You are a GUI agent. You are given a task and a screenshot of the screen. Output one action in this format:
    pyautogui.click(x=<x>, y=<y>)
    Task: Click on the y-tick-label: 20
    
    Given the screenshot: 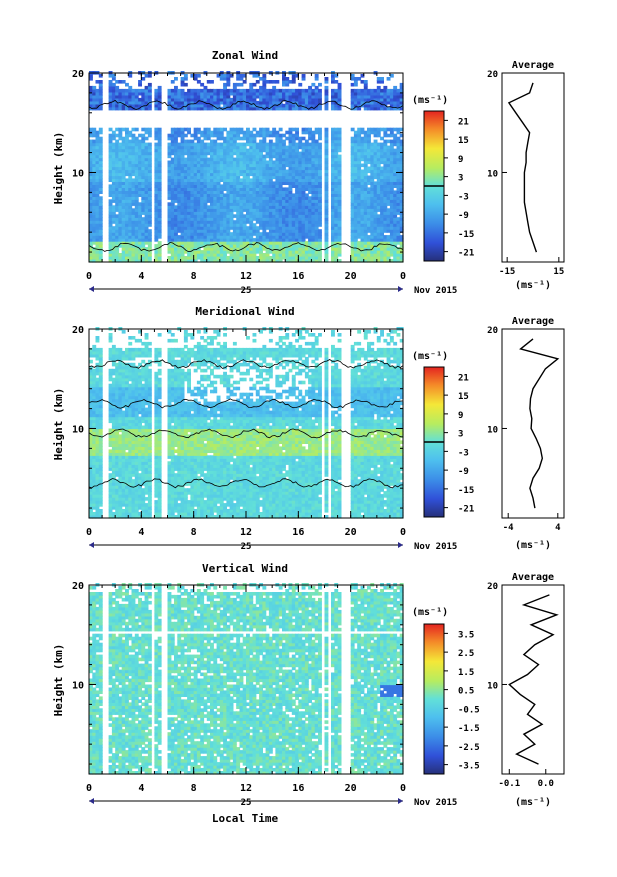 What is the action you would take?
    pyautogui.click(x=78, y=74)
    